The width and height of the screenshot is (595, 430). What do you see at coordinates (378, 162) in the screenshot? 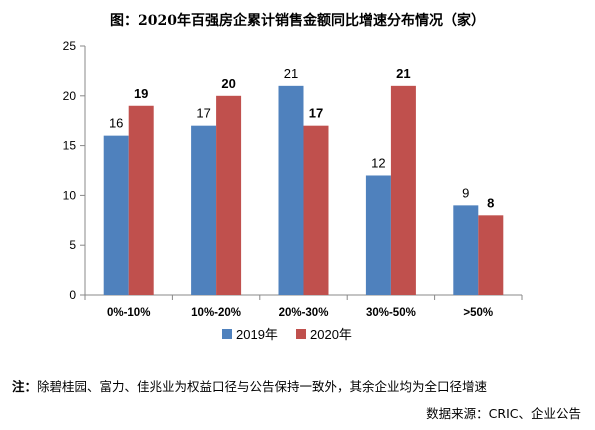
I see `data-label: 12` at bounding box center [378, 162].